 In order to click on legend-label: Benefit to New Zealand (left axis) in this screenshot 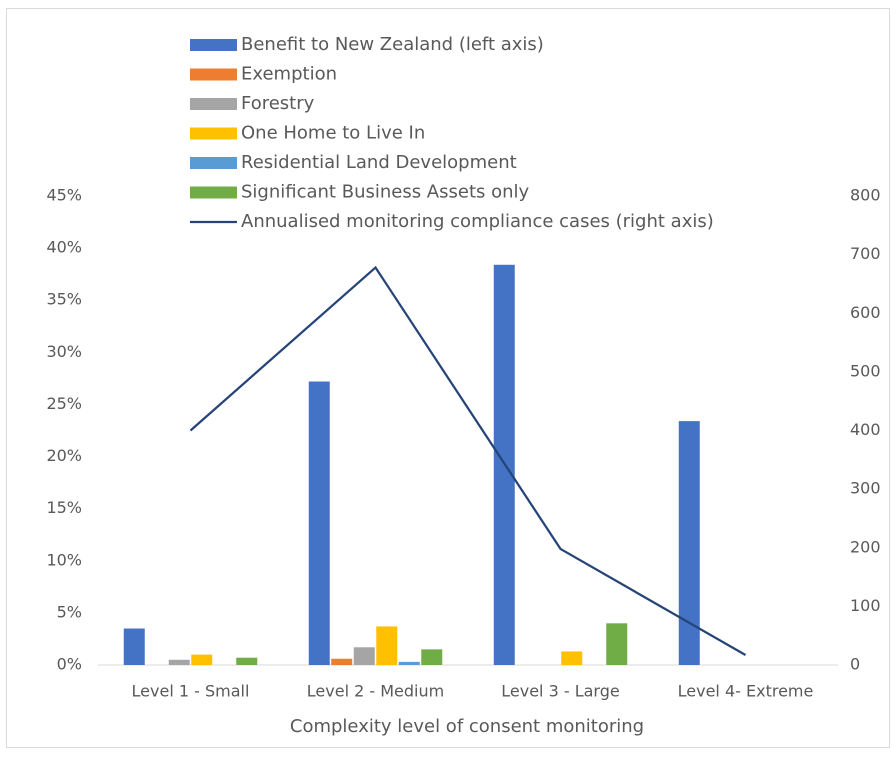, I will do `click(392, 44)`.